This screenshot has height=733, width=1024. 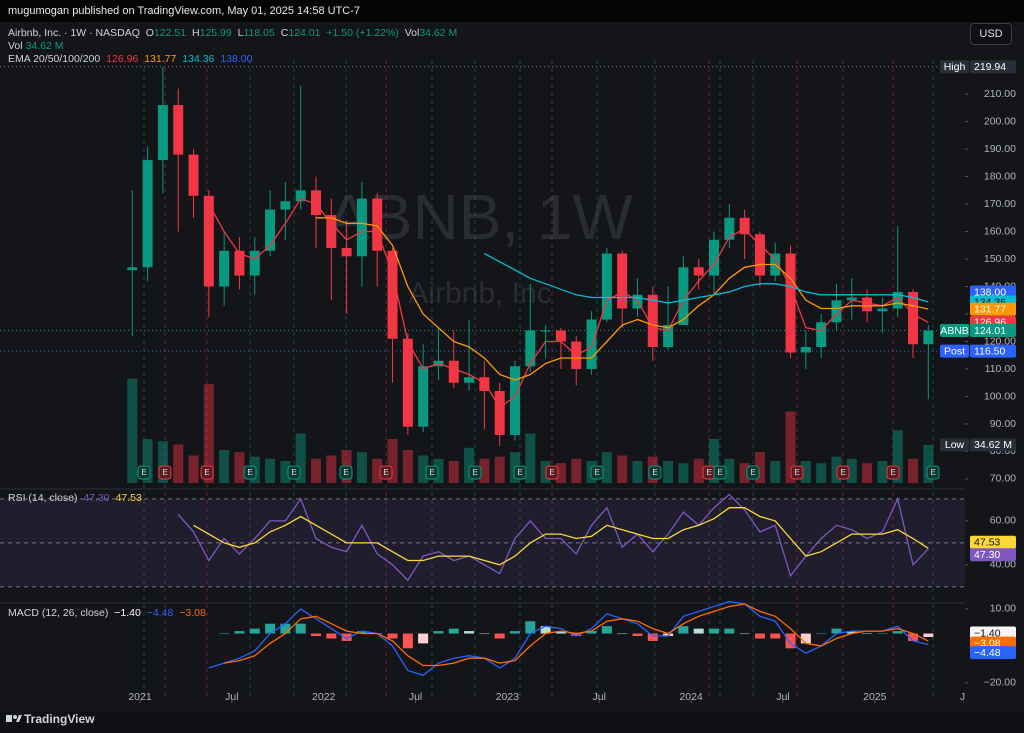 I want to click on ema-line, so click(x=622, y=299).